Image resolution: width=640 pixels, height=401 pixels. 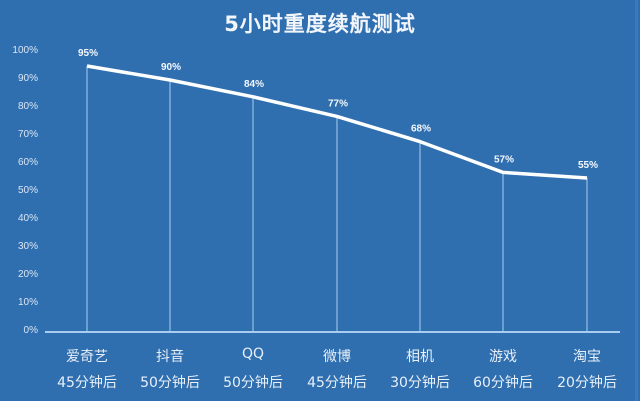 I want to click on y-tick-label: 80%, so click(x=27, y=106).